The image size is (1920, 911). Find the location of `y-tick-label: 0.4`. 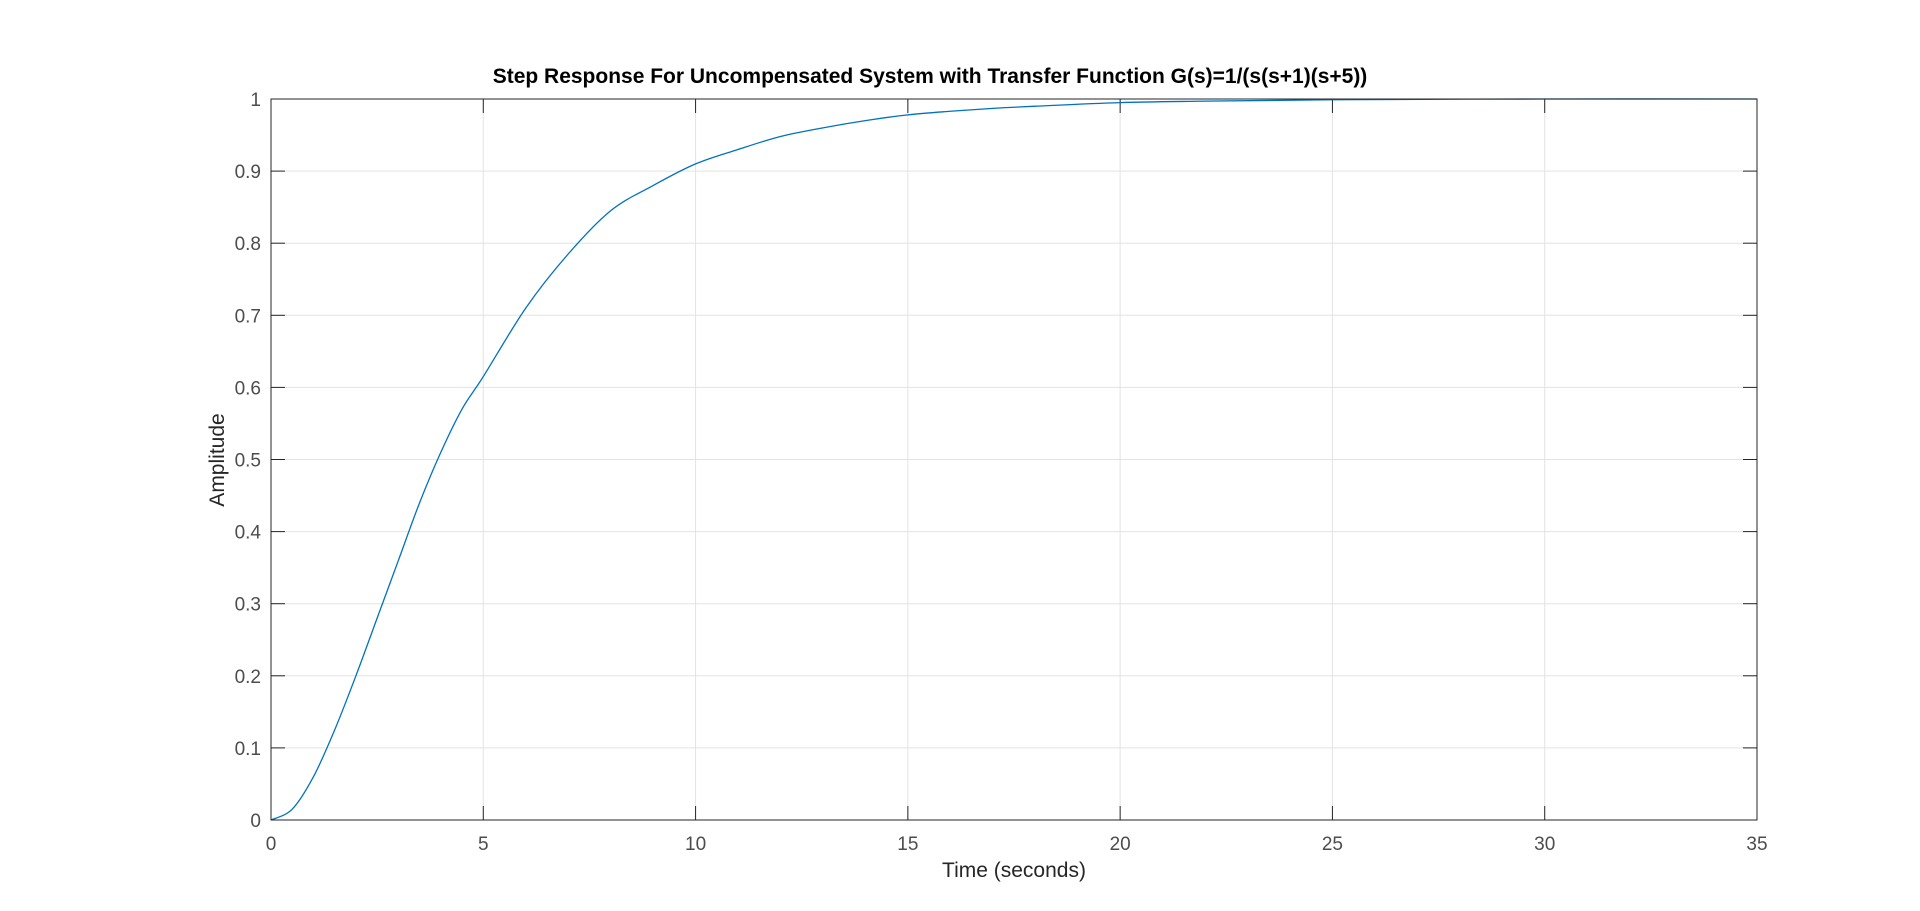

y-tick-label: 0.4 is located at coordinates (248, 533).